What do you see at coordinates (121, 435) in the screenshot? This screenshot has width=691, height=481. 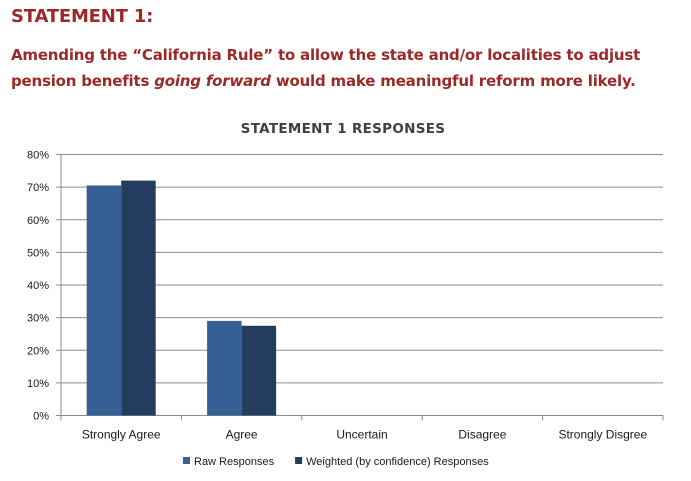 I see `x-tick-label: Strongly Agree` at bounding box center [121, 435].